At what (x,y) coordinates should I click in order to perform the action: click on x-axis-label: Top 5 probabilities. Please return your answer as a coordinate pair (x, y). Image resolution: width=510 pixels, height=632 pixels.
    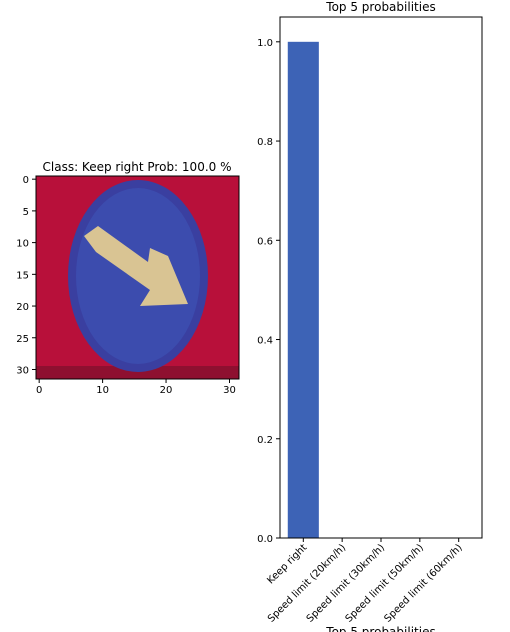
    Looking at the image, I should click on (380, 628).